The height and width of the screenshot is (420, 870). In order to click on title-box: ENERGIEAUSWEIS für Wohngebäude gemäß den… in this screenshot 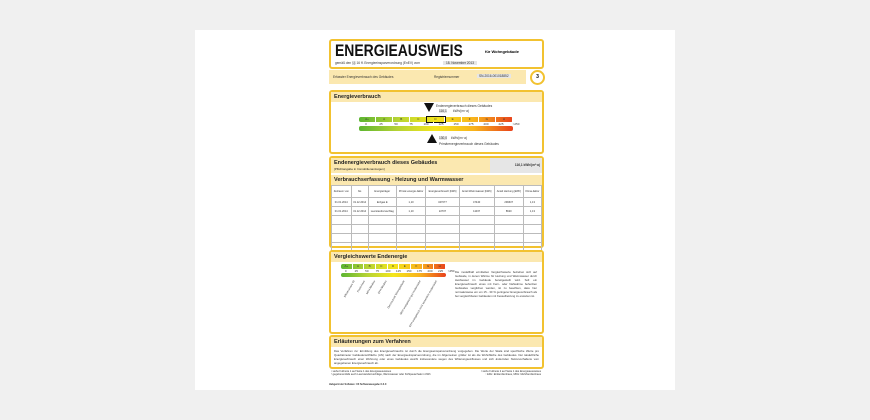, I will do `click(436, 54)`.